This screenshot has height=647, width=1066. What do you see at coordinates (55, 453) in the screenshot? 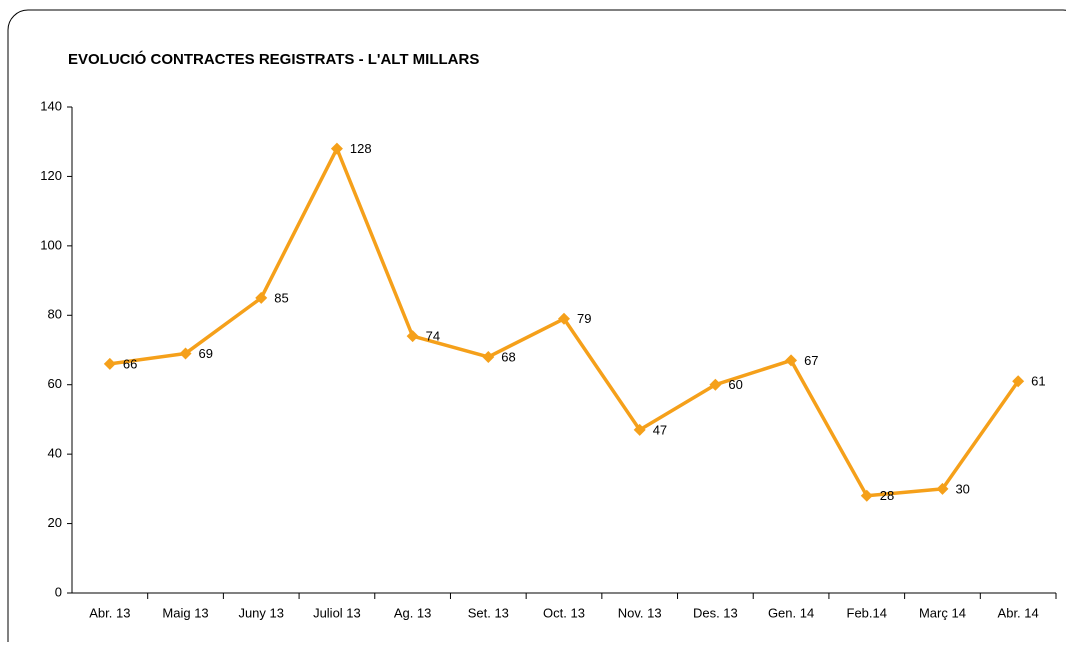
I see `y-tick-label: 40` at bounding box center [55, 453].